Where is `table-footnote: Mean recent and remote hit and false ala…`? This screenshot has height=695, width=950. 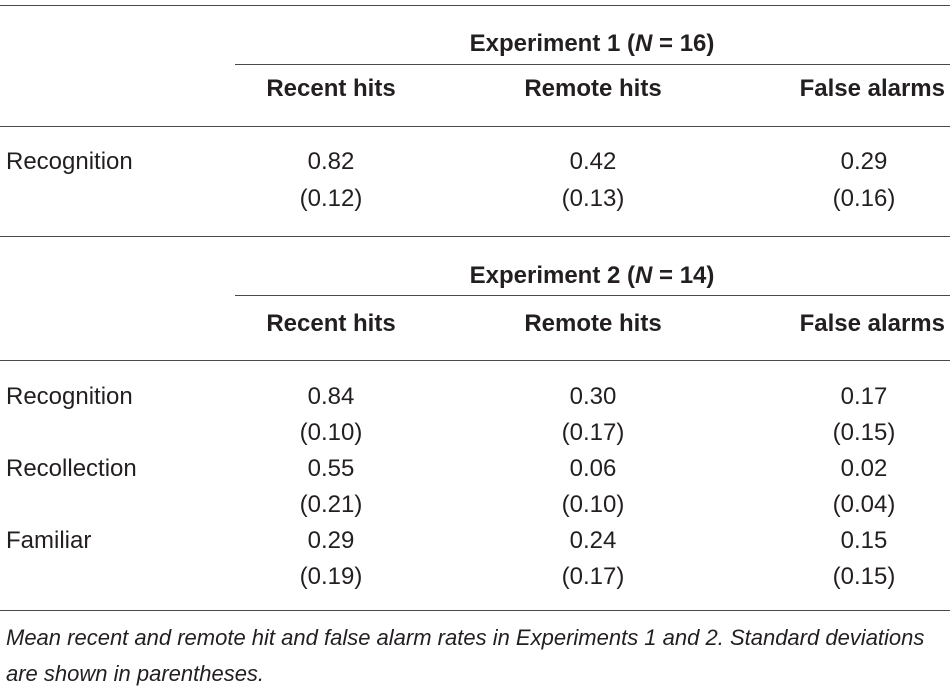
table-footnote: Mean recent and remote hit and false ala… is located at coordinates (465, 655).